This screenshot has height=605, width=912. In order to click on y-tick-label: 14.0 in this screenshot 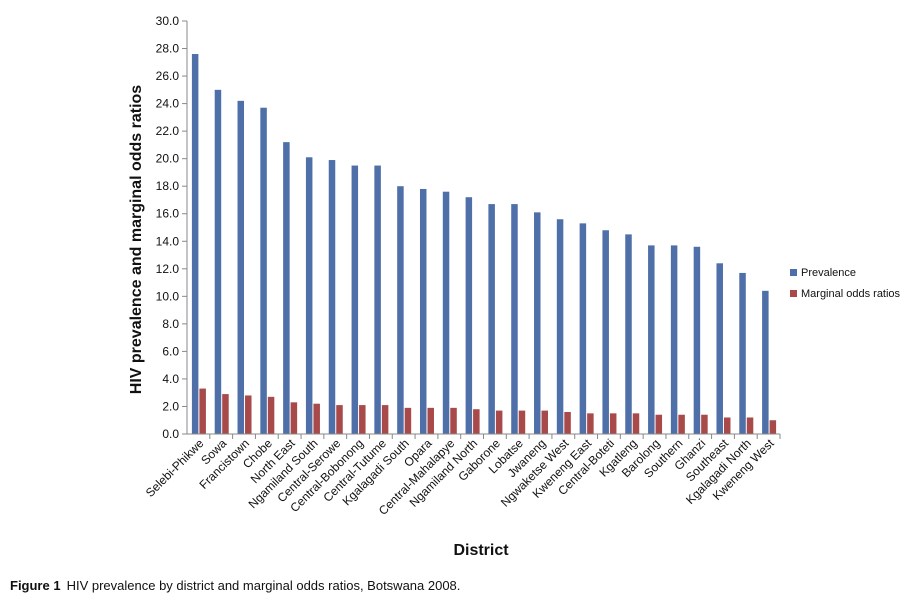, I will do `click(168, 241)`.